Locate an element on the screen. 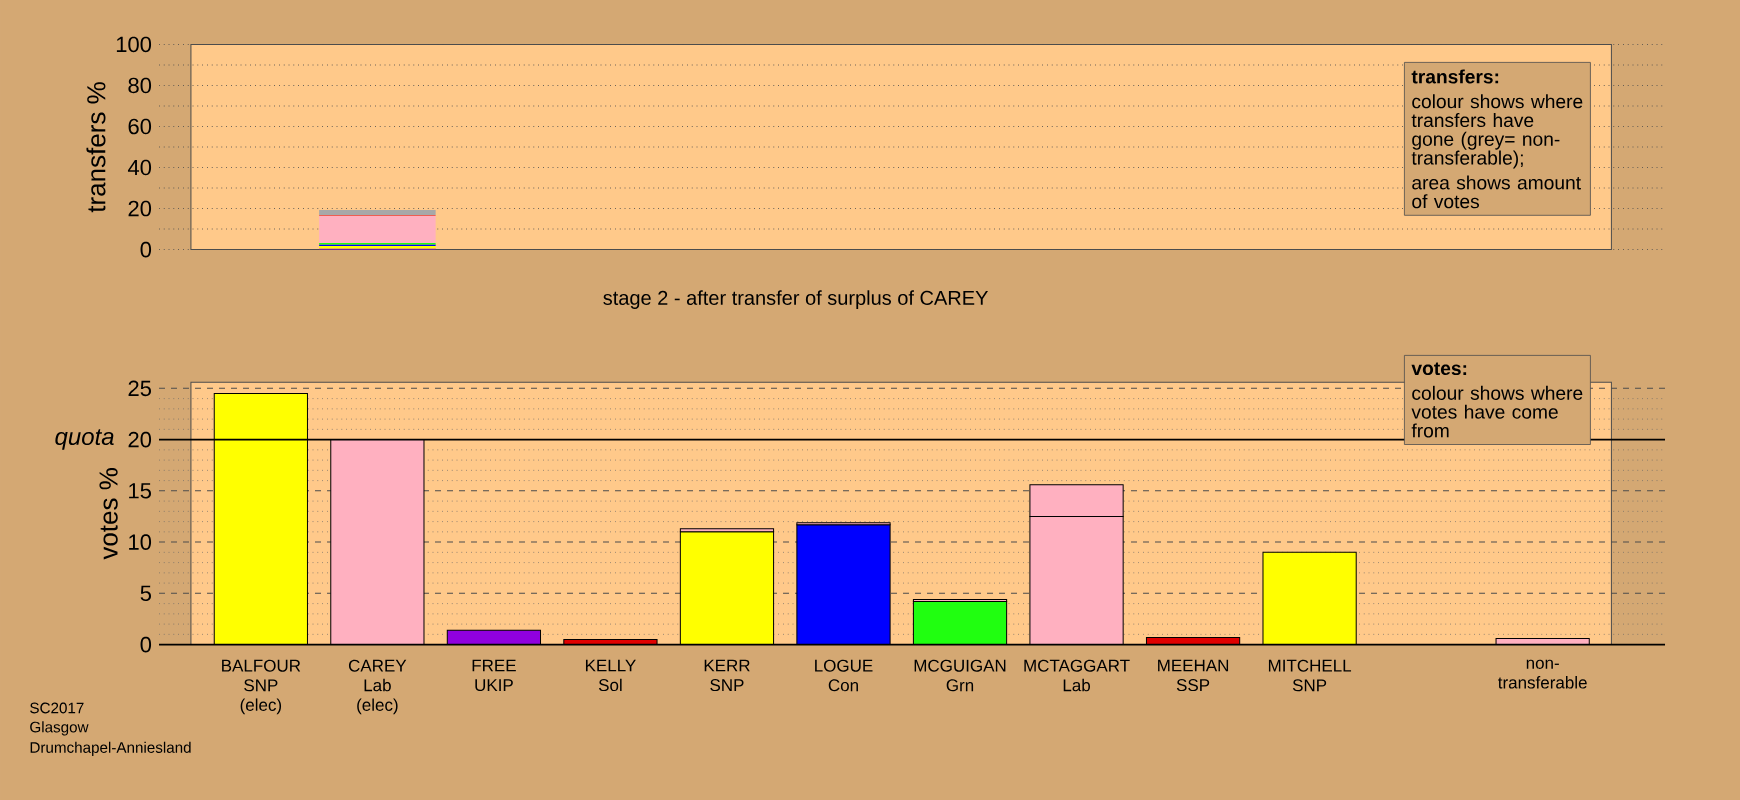 The image size is (1740, 800). y-tick-label: 25 is located at coordinates (139, 388).